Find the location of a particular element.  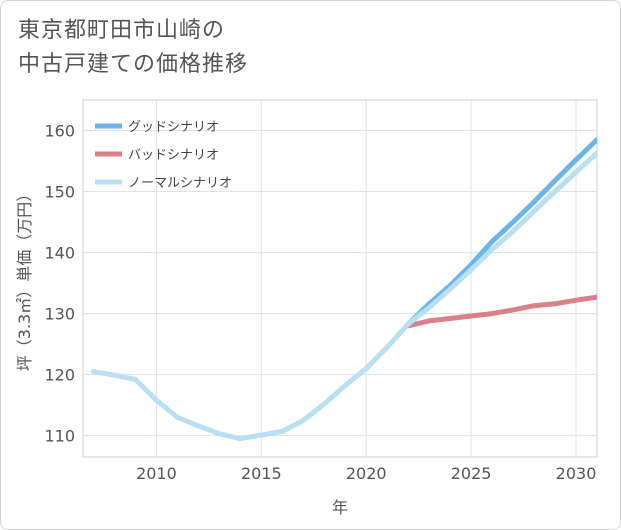

legend-label: グッドシナリオ is located at coordinates (173, 127).